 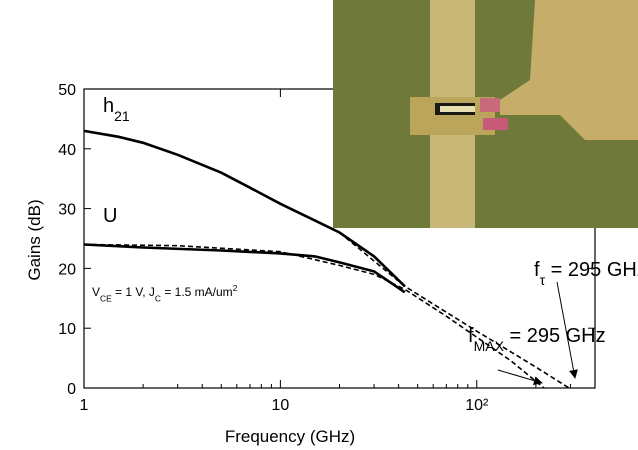 What do you see at coordinates (67, 150) in the screenshot?
I see `y-tick-label: 40` at bounding box center [67, 150].